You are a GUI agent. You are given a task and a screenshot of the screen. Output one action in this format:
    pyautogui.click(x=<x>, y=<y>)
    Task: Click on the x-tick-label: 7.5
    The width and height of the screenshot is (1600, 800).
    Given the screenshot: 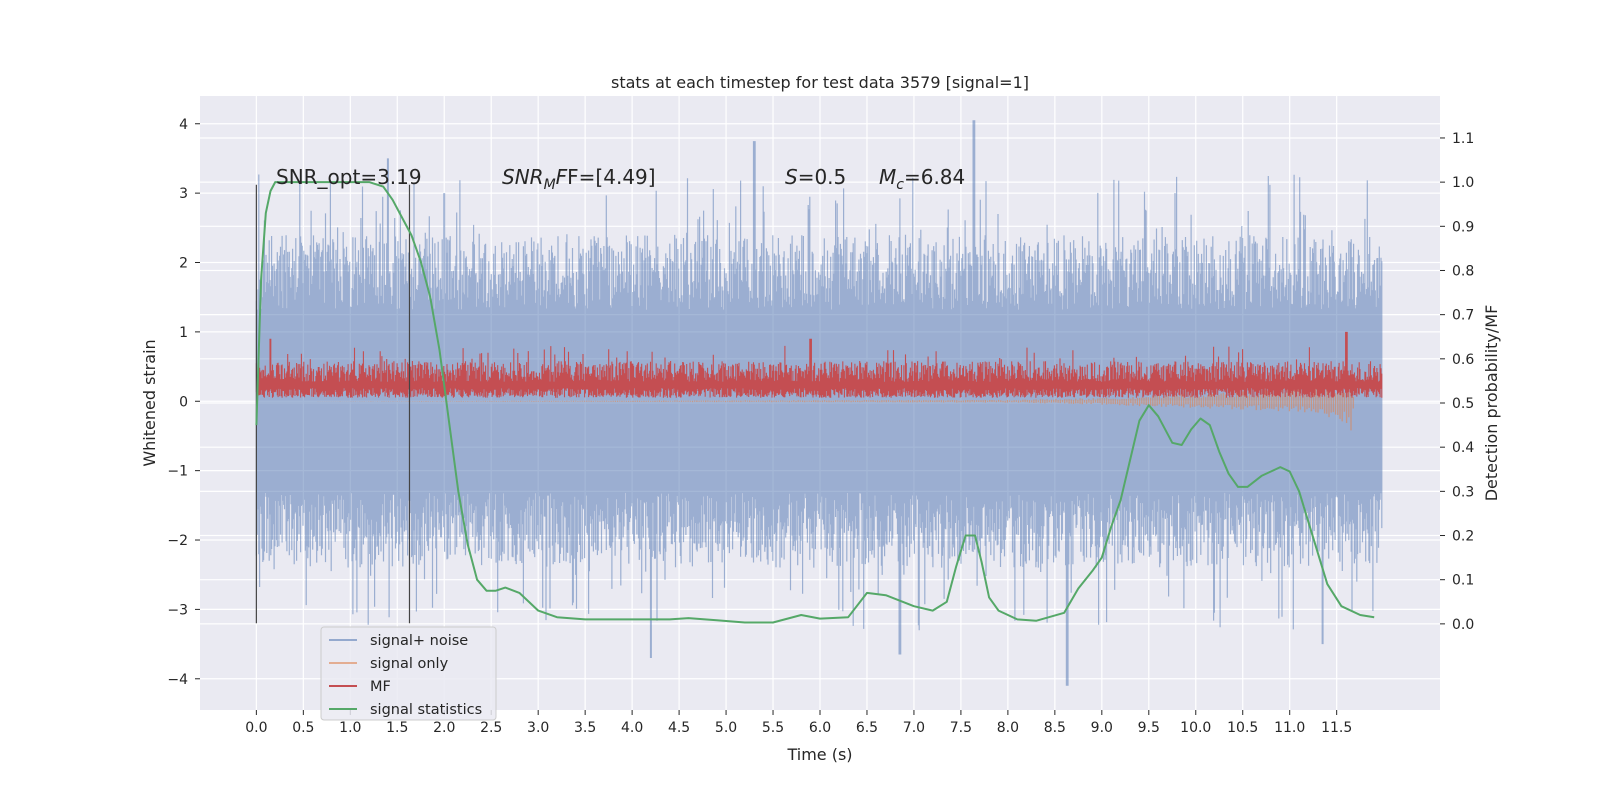 What is the action you would take?
    pyautogui.click(x=961, y=728)
    